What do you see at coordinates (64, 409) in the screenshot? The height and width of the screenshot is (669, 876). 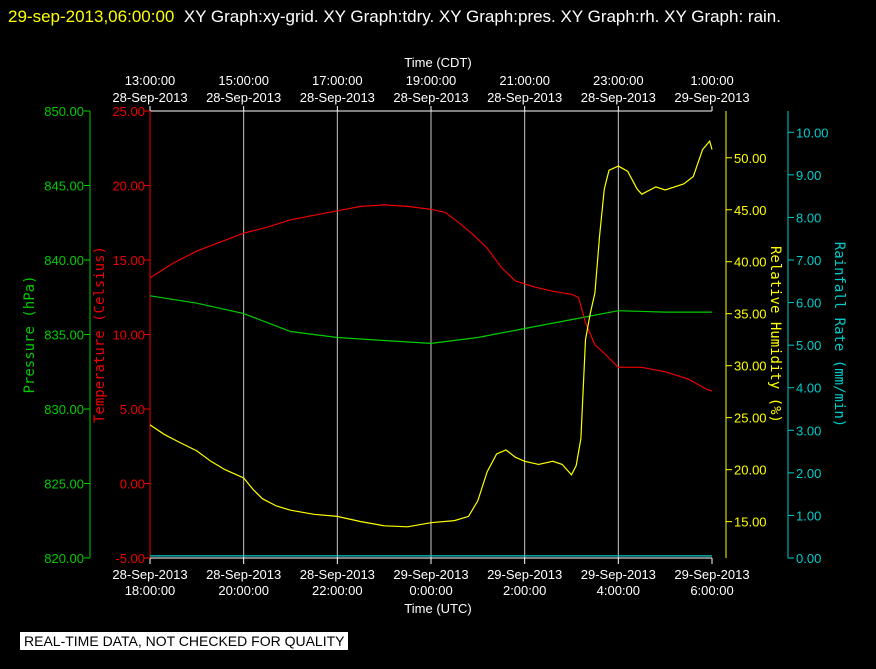 I see `pressure-tick-label: 830.00` at bounding box center [64, 409].